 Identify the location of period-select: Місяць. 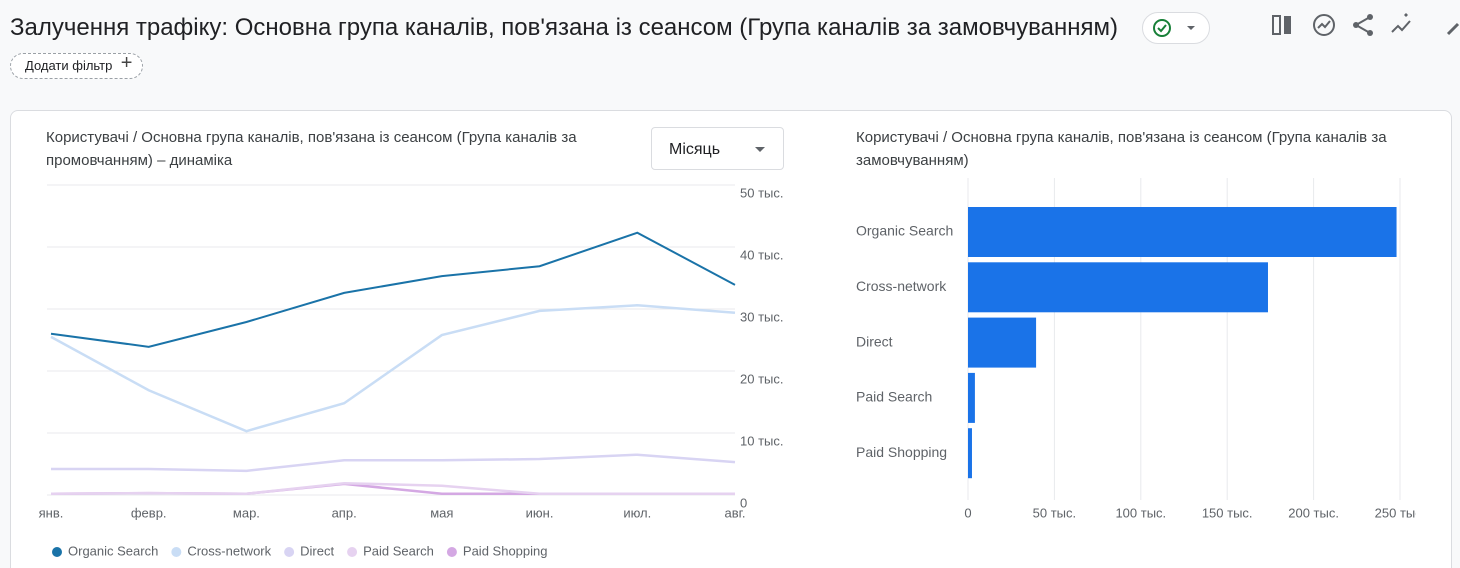
(717, 148).